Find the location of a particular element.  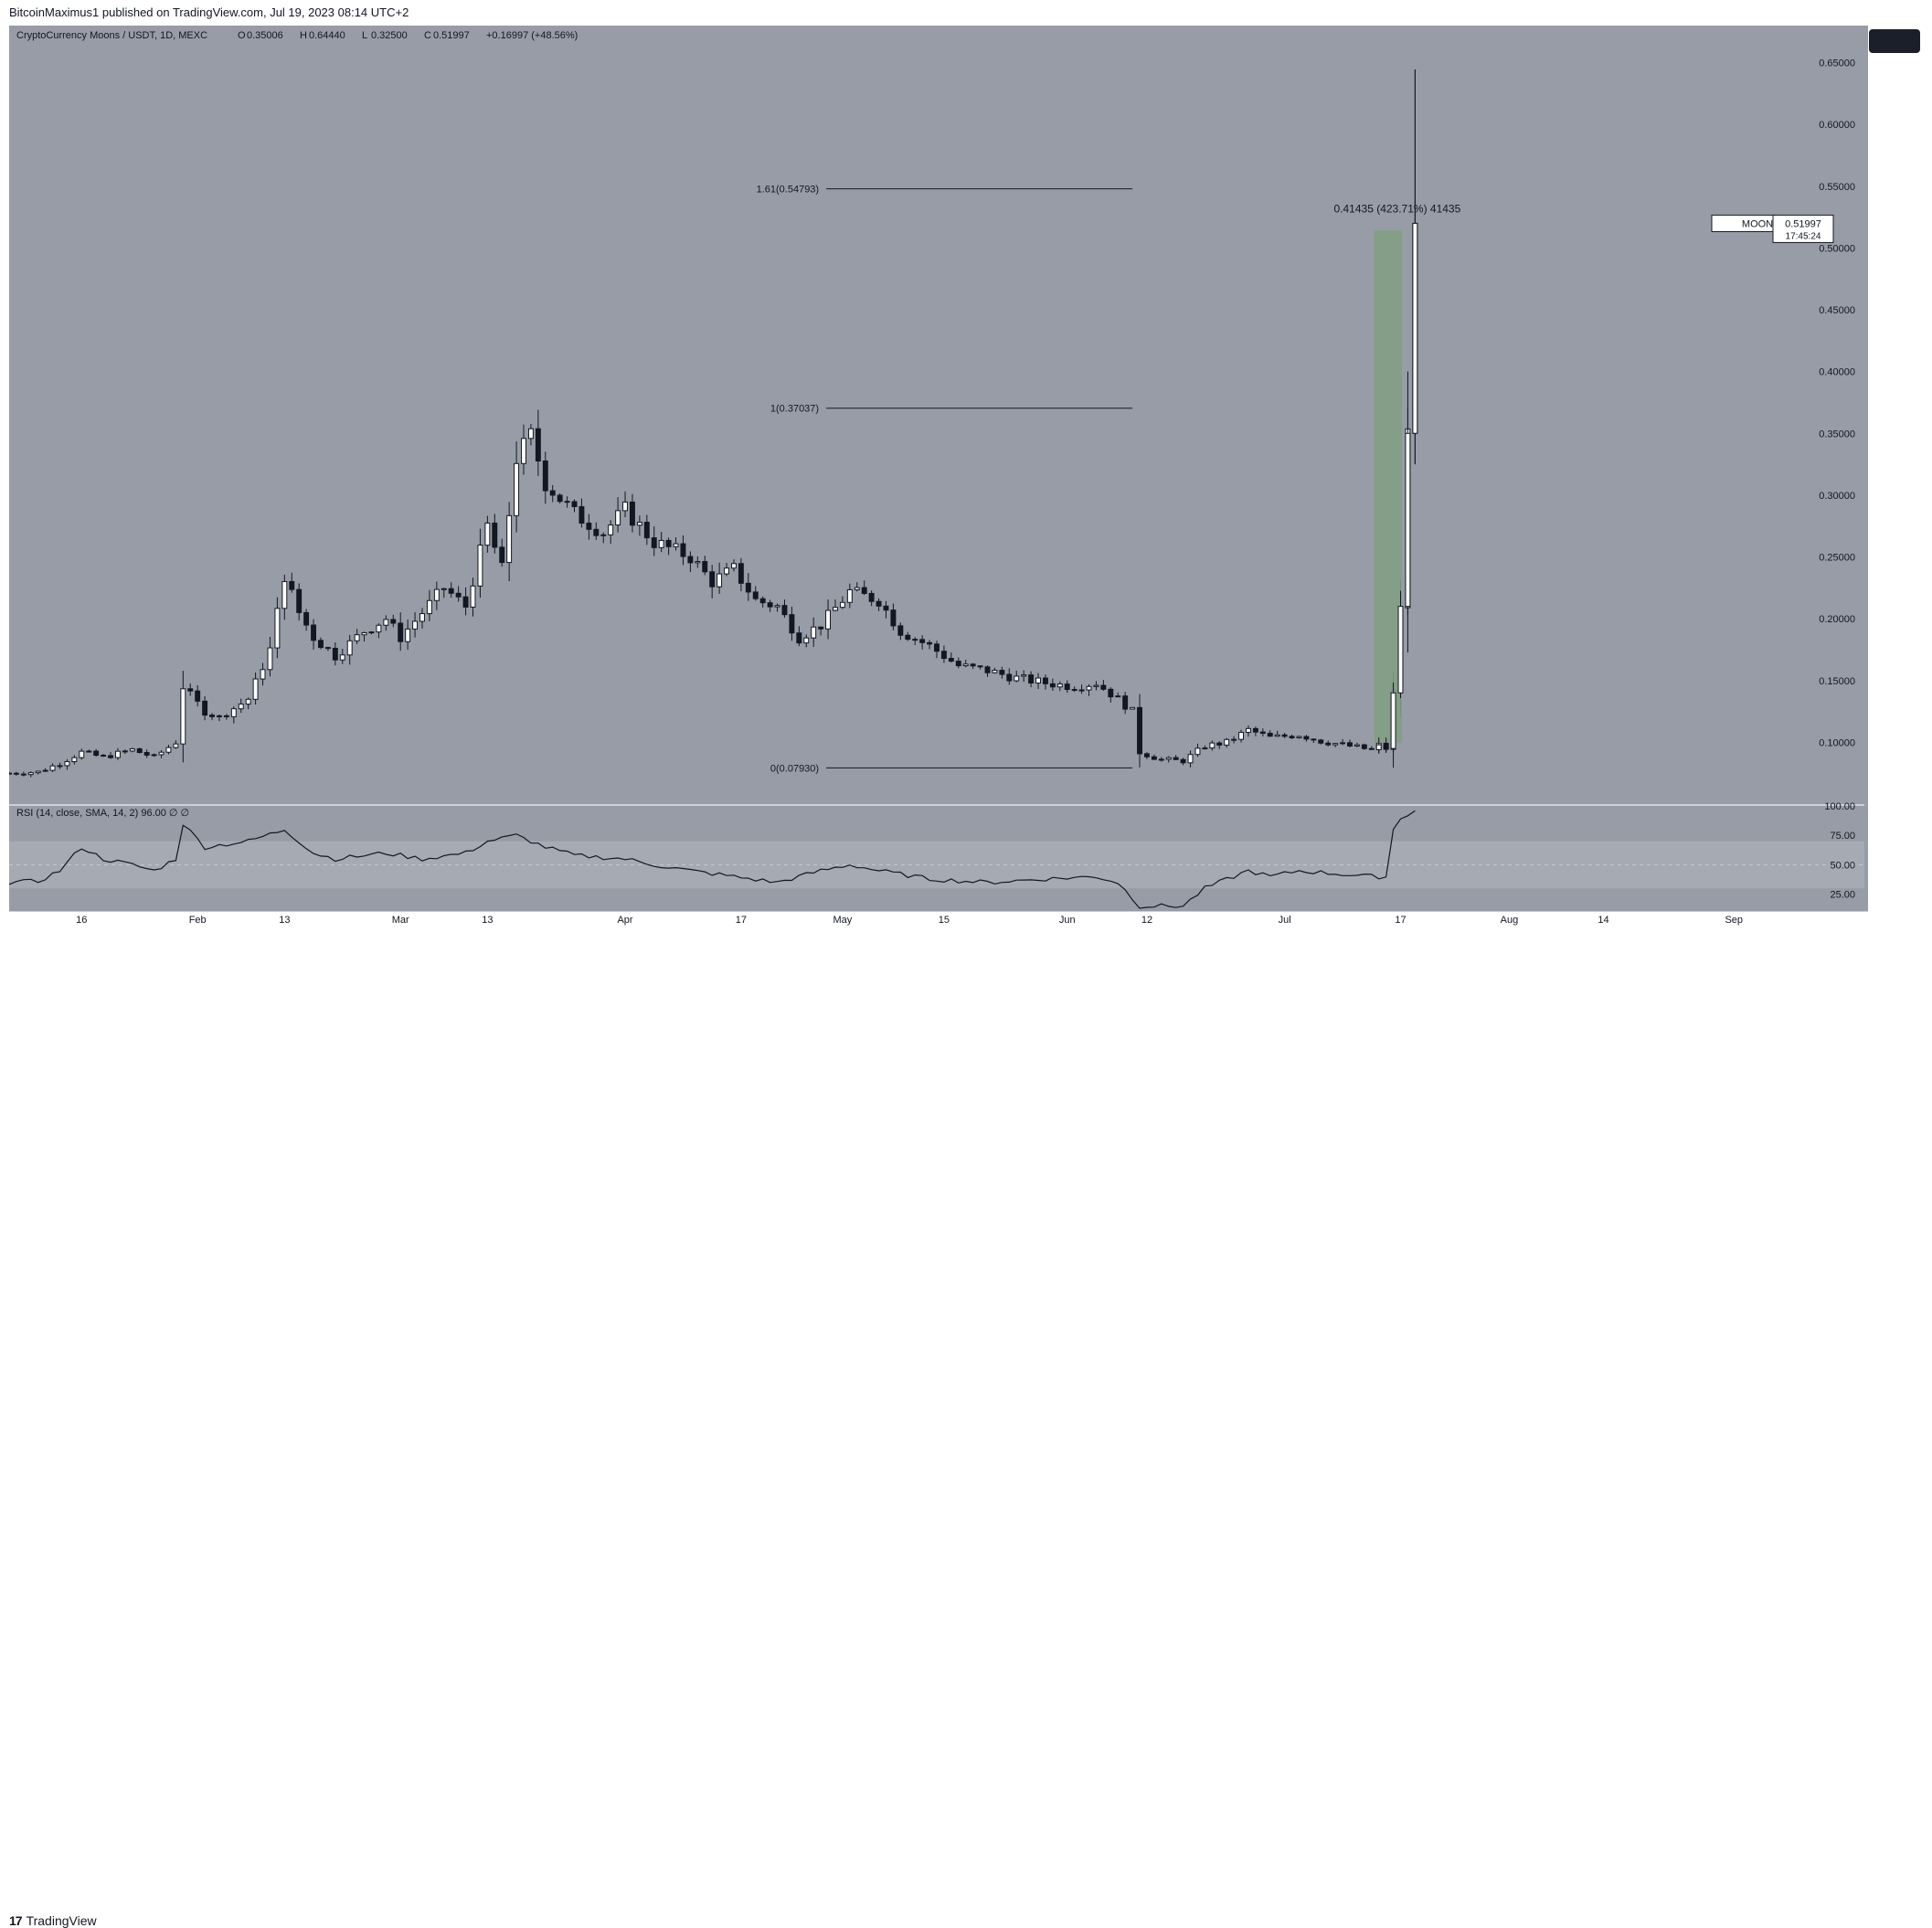

rsi-line is located at coordinates (712, 859).